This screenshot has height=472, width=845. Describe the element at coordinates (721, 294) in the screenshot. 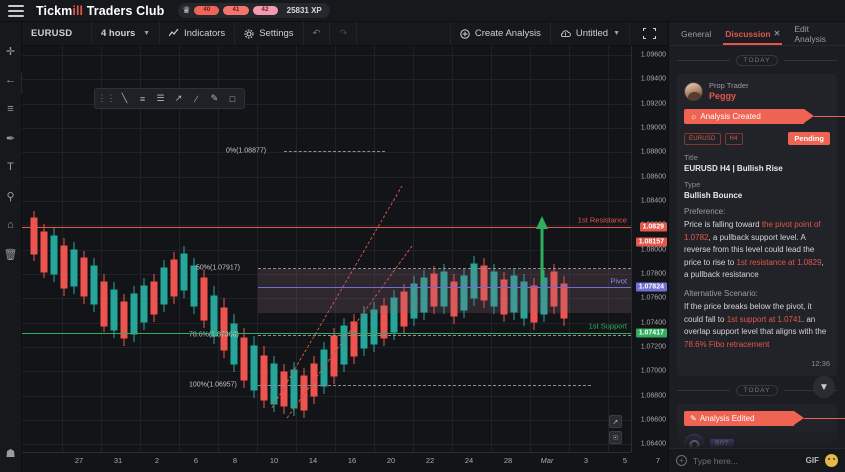

I see `alternative-heading: Alternative Scenario:` at that location.